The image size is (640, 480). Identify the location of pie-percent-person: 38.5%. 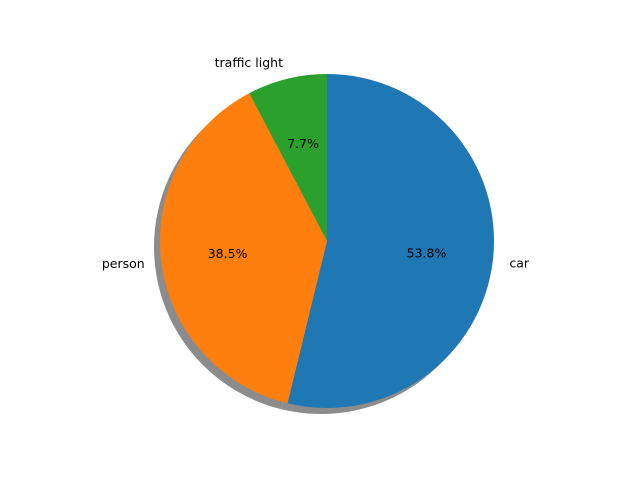
(228, 253).